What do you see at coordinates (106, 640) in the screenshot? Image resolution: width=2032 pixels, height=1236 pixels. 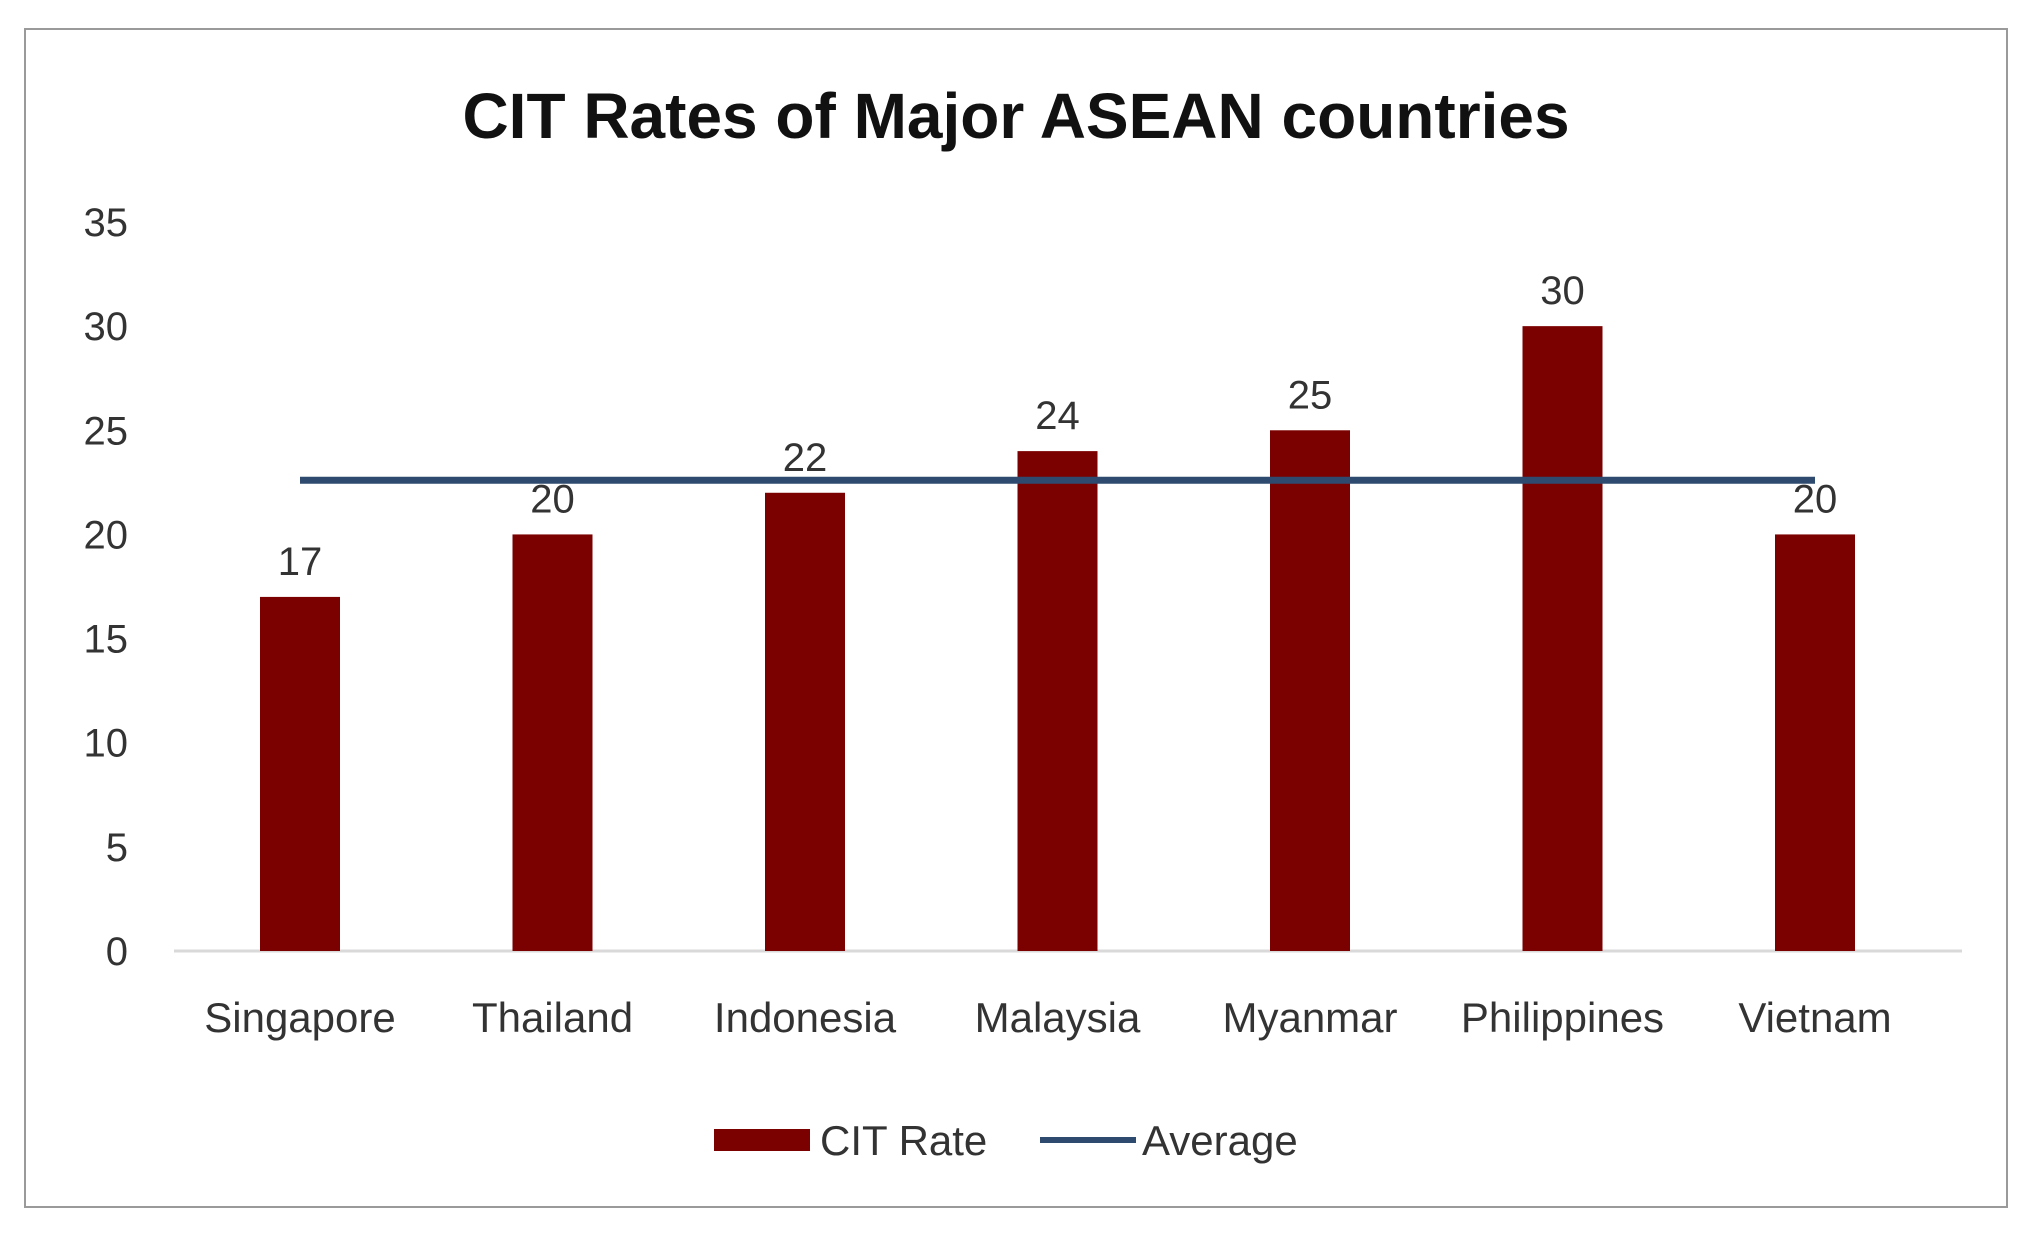 I see `y-tick-label: 15` at bounding box center [106, 640].